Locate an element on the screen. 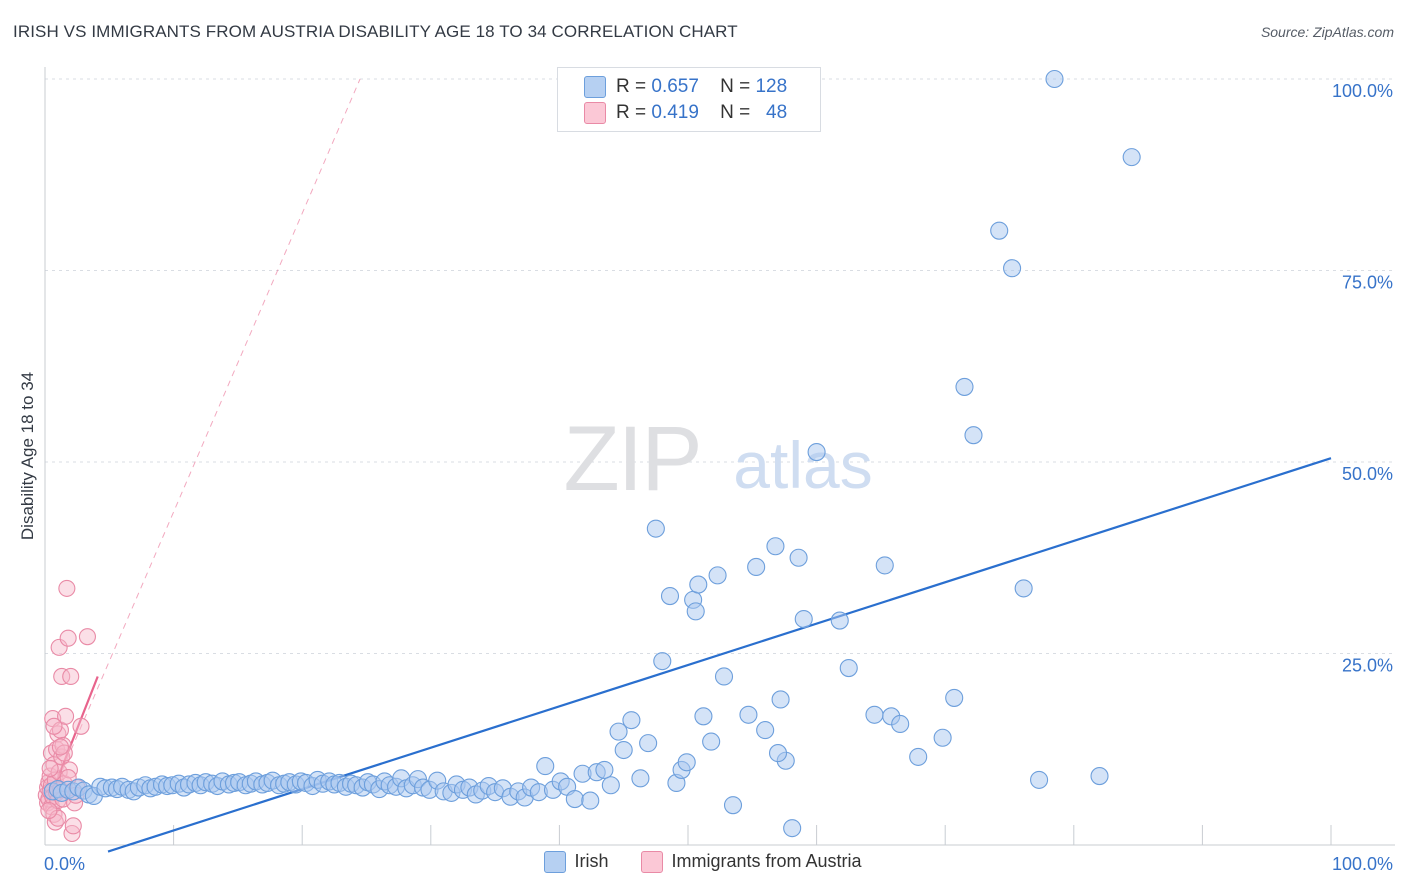  watermark-atlas: atlas is located at coordinates (802, 465).